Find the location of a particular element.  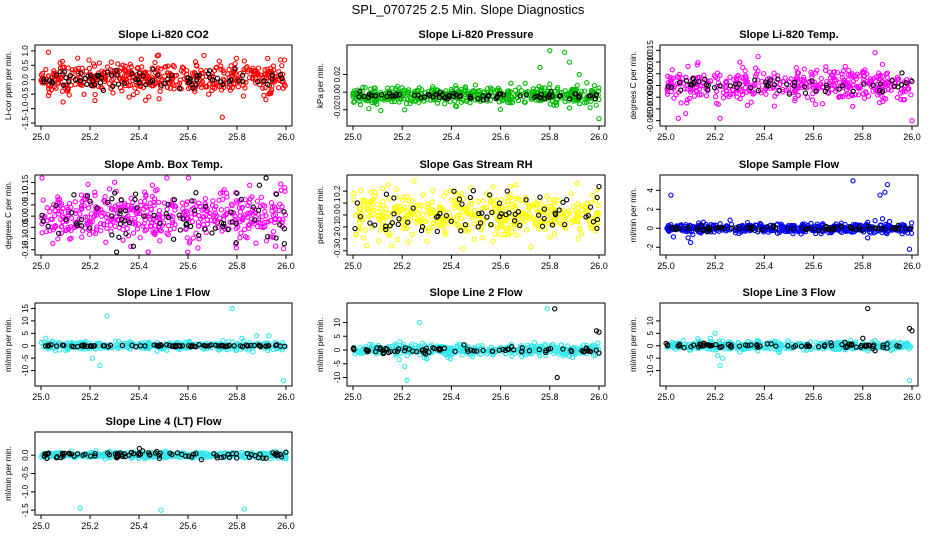

y-tick-label: 5 is located at coordinates (650, 333).